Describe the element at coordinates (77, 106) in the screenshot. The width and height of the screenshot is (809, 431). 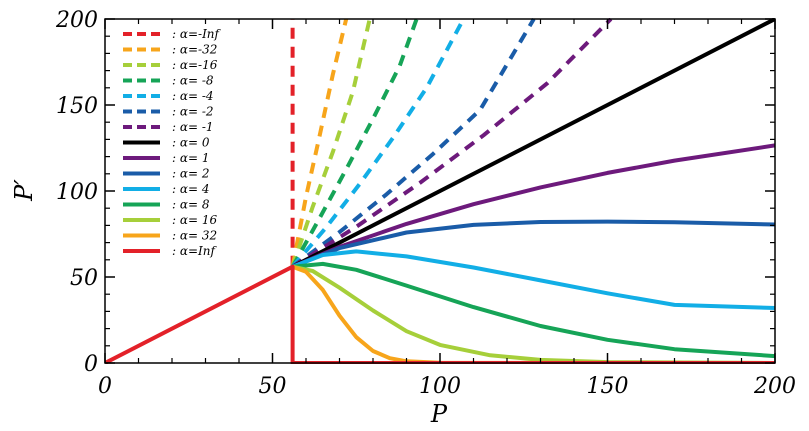
I see `y-tick-label: 150` at that location.